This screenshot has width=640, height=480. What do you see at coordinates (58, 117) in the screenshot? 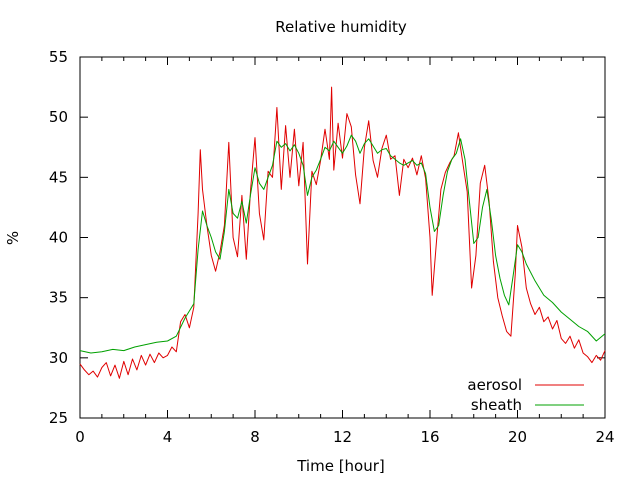
I see `y-tick-label: 50` at bounding box center [58, 117].